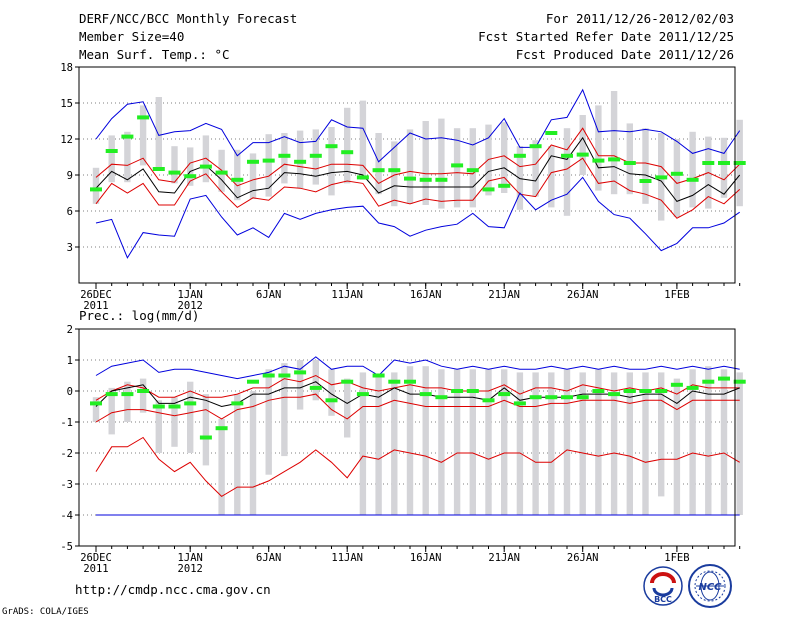  I want to click on forecast-period: For 2011/12/26-2012/02/03, so click(640, 18).